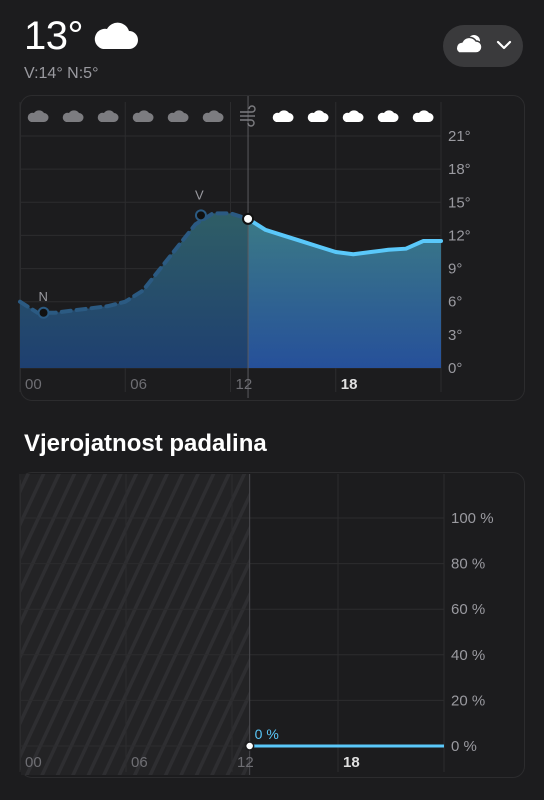  What do you see at coordinates (134, 263) in the screenshot?
I see `temperature-line-past` at bounding box center [134, 263].